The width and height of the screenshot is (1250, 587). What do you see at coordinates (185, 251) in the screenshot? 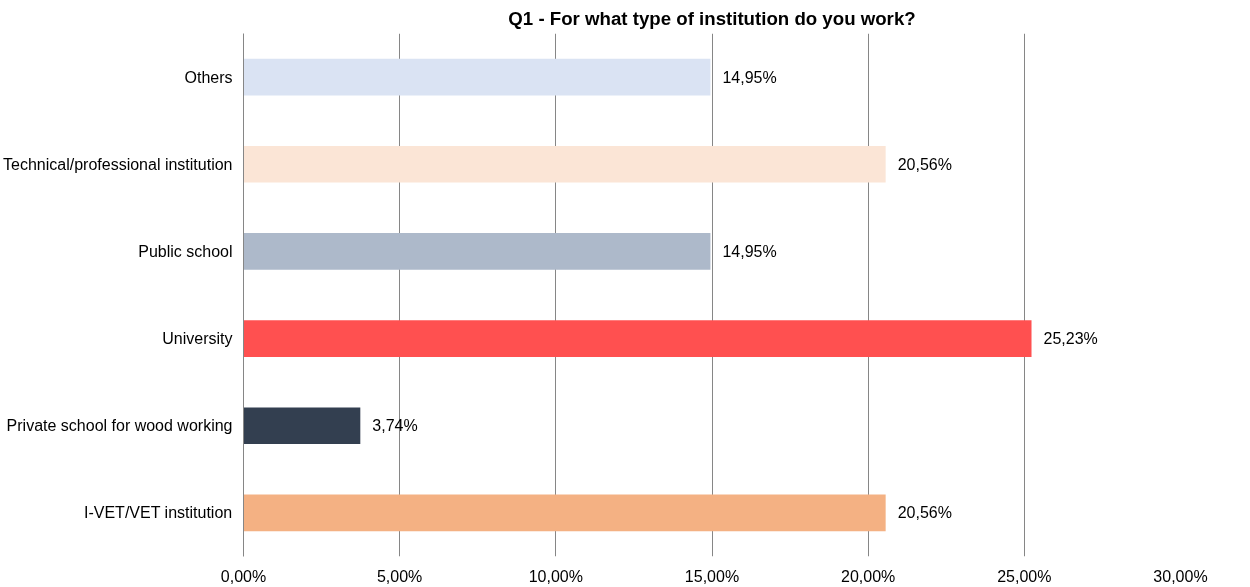
I see `y-tick-label: Public school` at bounding box center [185, 251].